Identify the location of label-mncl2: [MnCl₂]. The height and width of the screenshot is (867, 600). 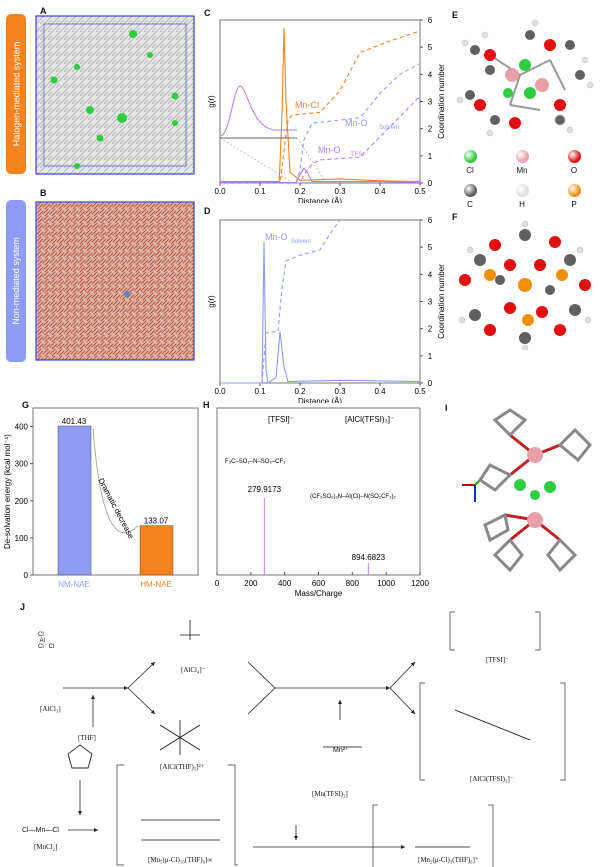
(46, 847).